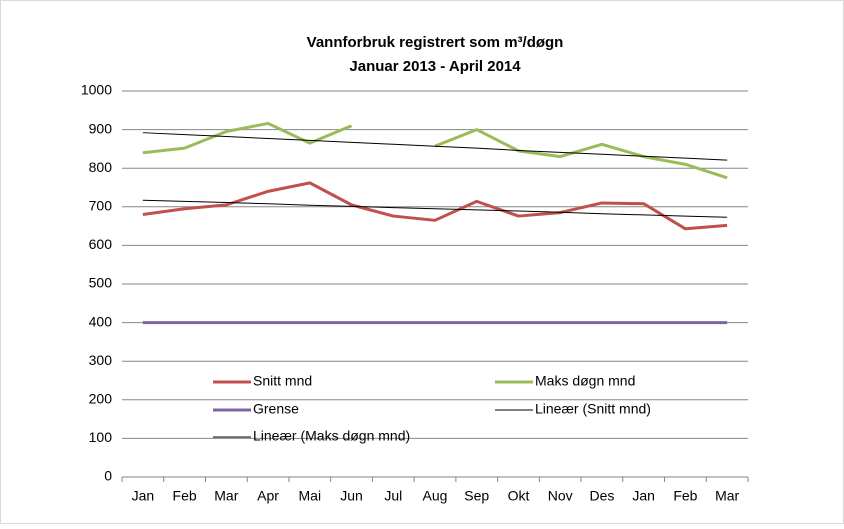 The width and height of the screenshot is (844, 529). Describe the element at coordinates (101, 399) in the screenshot. I see `y-tick-label: 200` at that location.